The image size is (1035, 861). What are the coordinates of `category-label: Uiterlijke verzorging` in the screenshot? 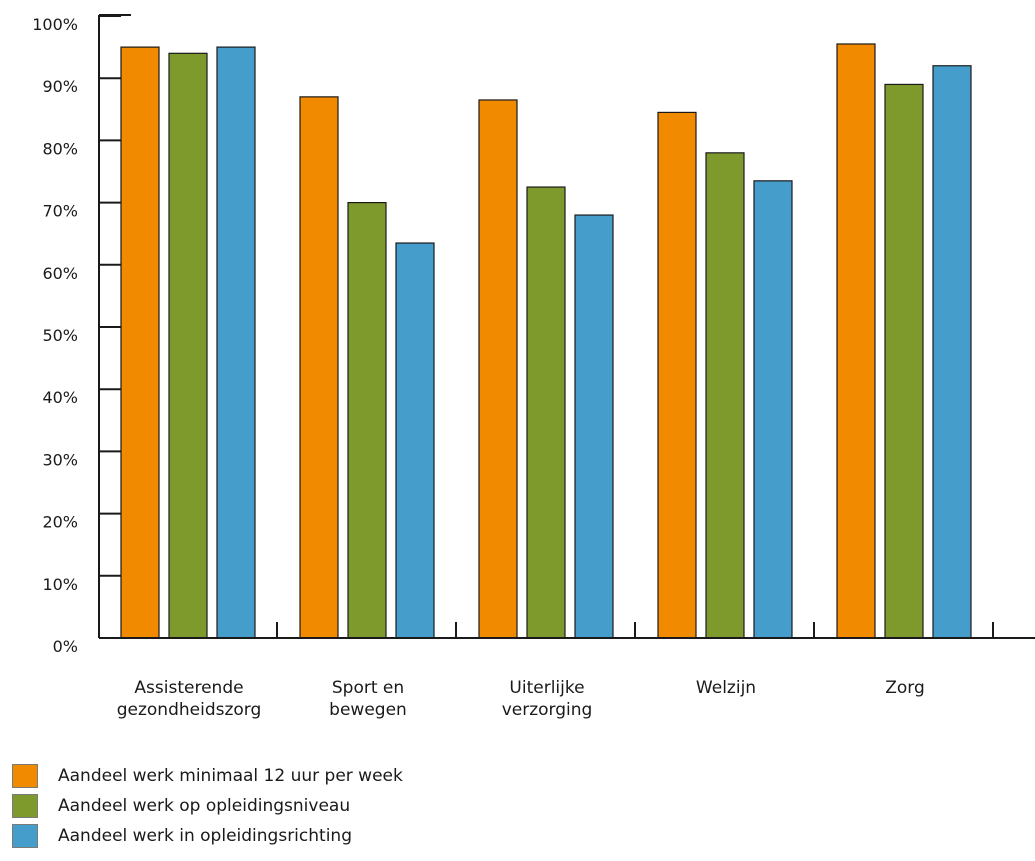 It's located at (547, 699).